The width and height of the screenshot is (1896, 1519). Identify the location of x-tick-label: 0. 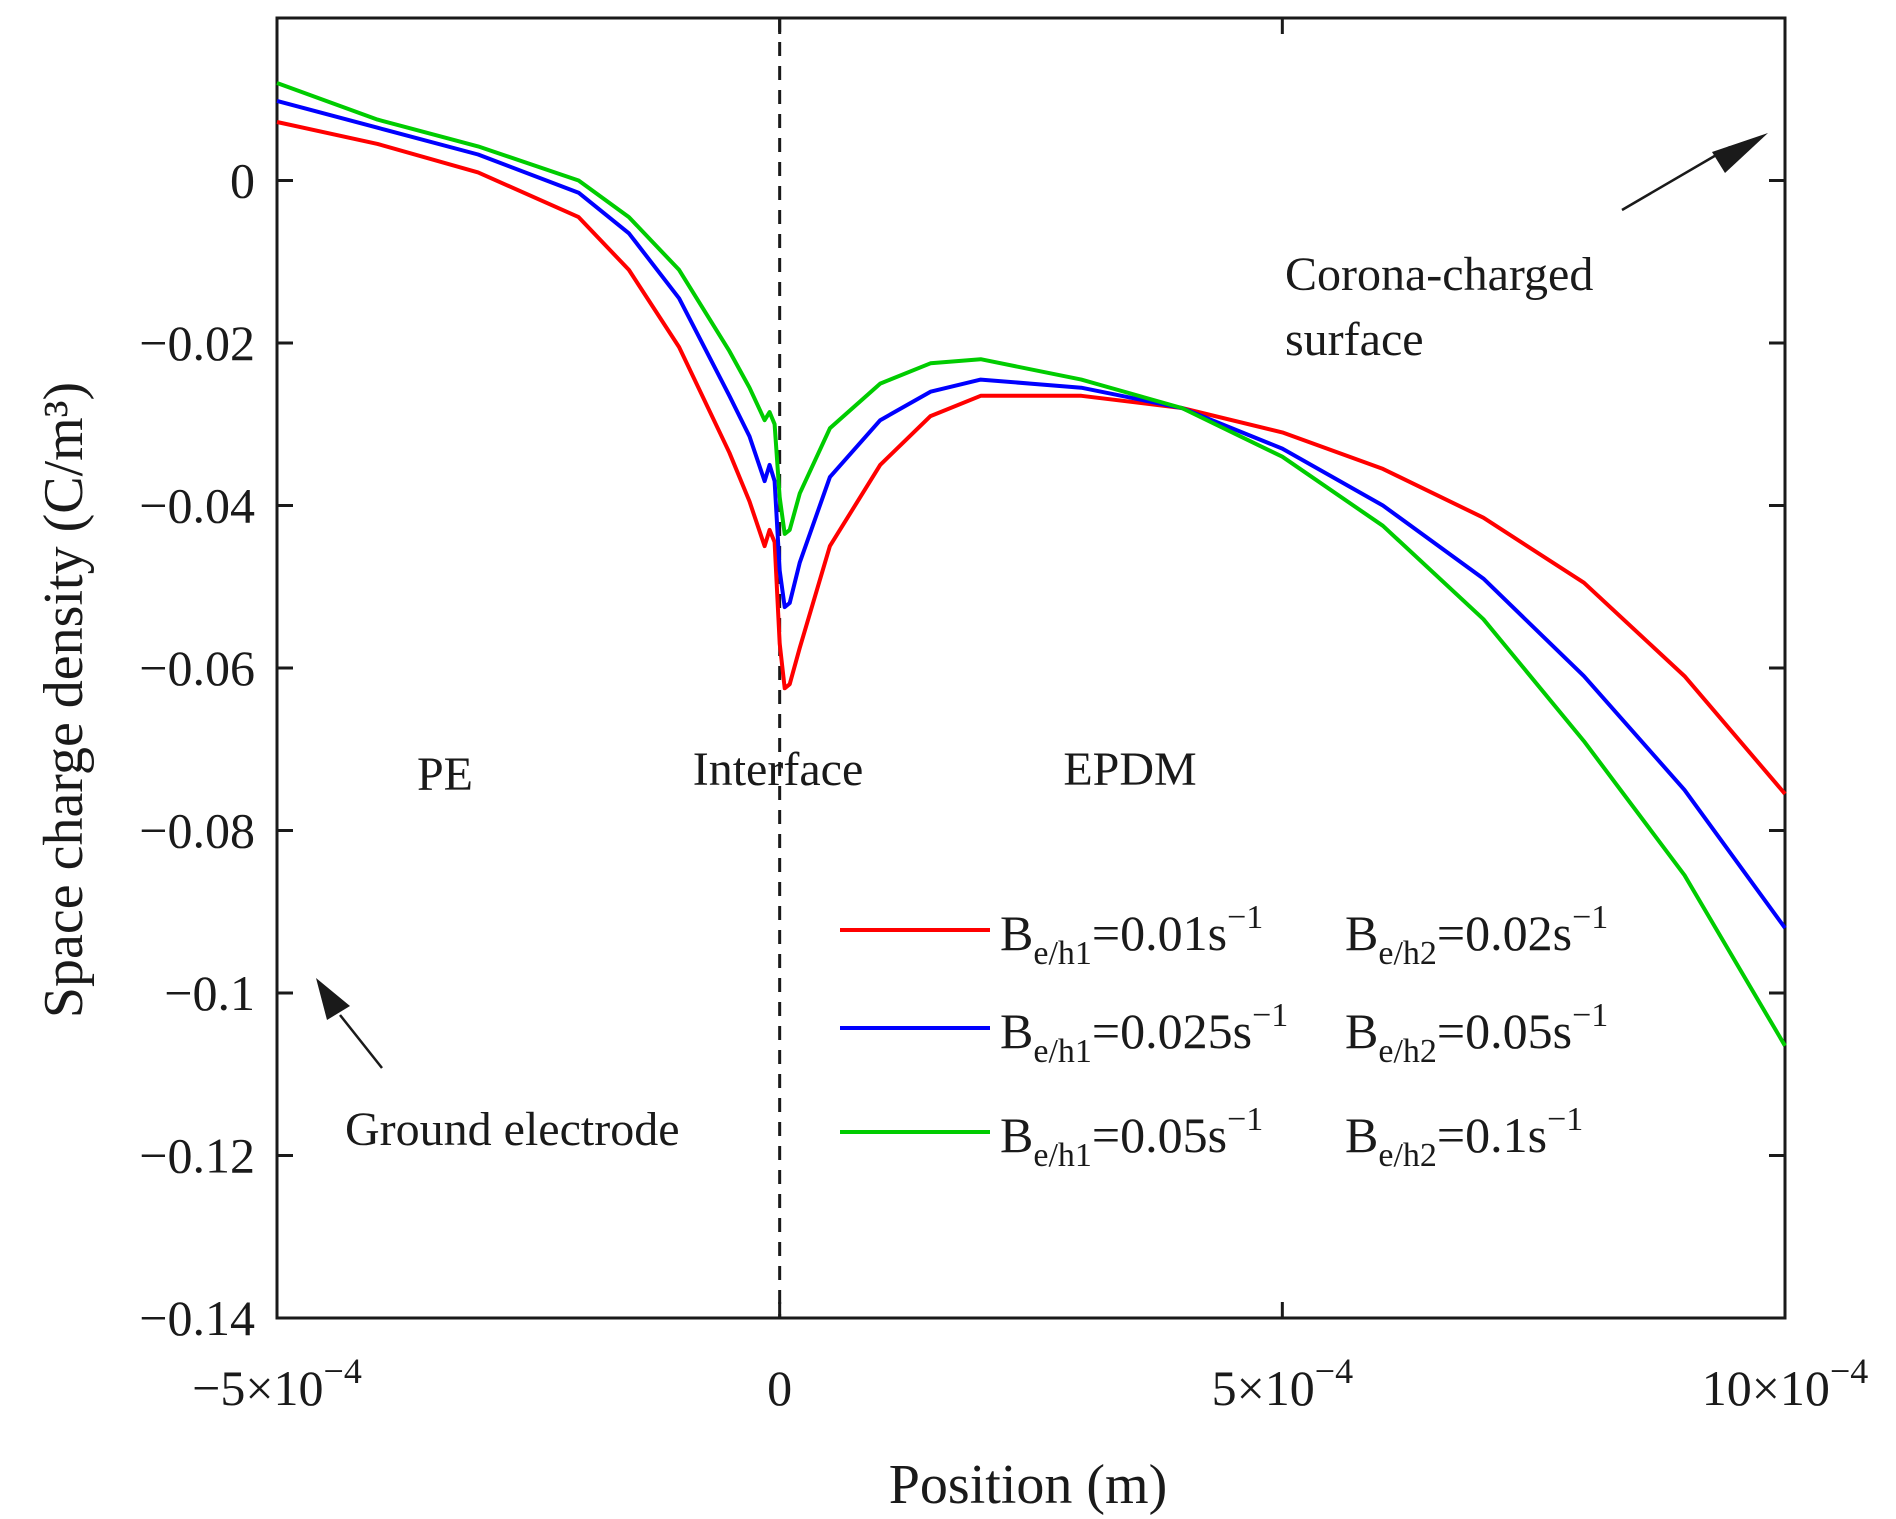
(779, 1388).